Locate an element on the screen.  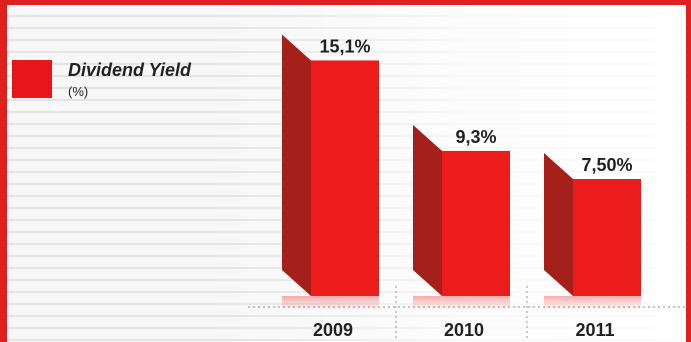
bar-shadow-2011 is located at coordinates (592, 303).